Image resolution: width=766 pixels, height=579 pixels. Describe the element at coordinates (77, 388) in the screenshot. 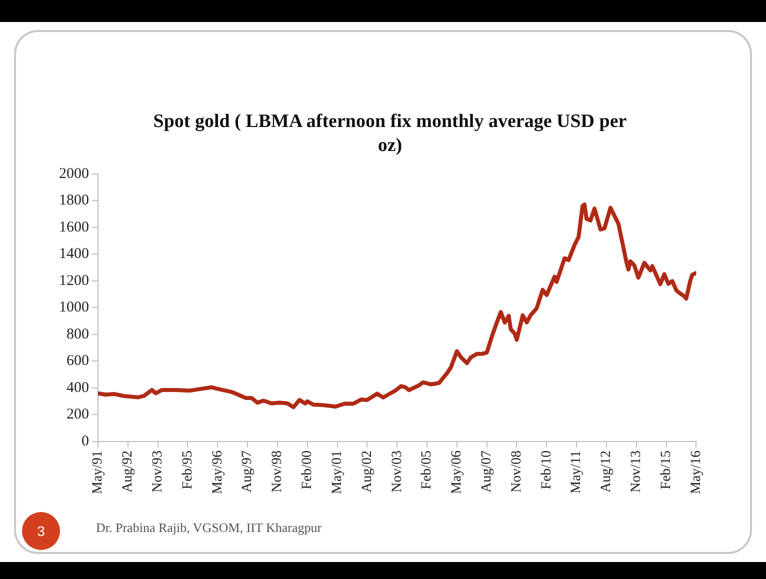

I see `y-tick-label: 400` at that location.